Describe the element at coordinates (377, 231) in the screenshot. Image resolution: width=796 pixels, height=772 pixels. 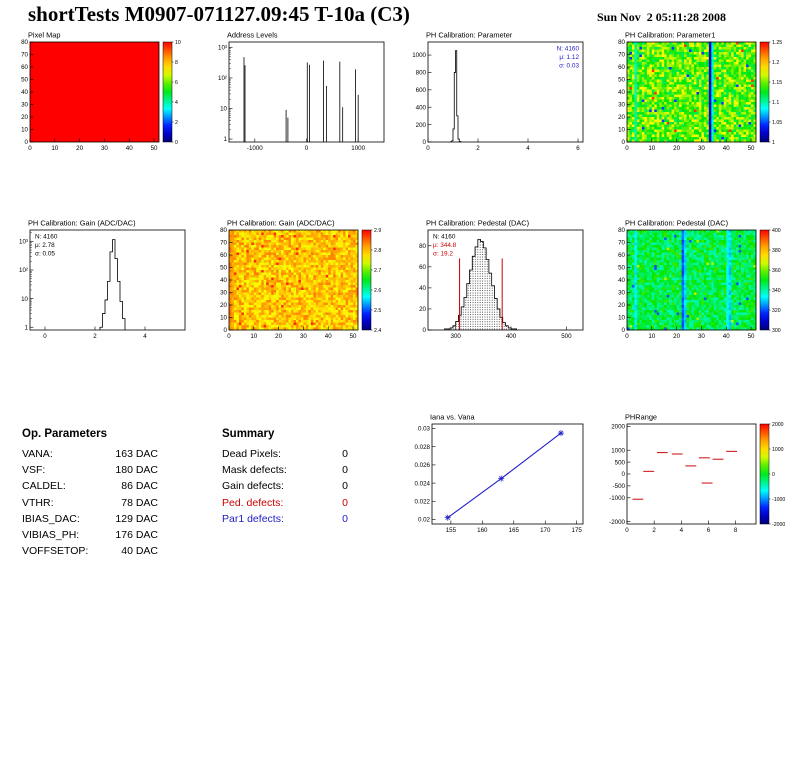
I see `z-tick-label: 2.9` at that location.